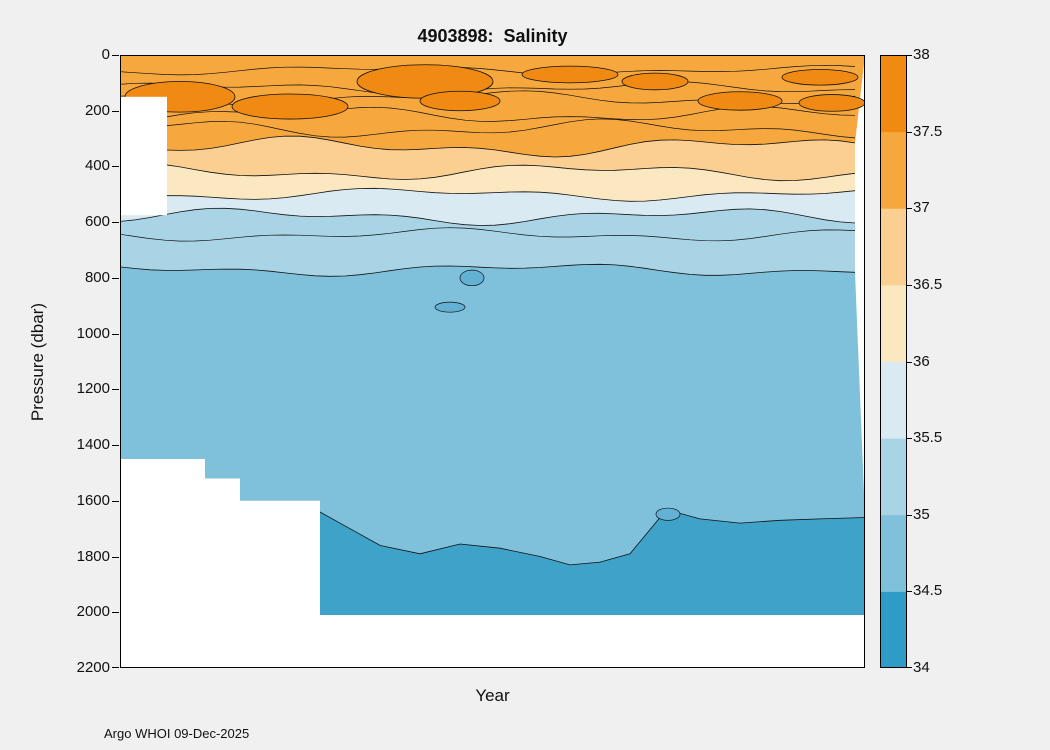  Describe the element at coordinates (97, 110) in the screenshot. I see `y-tick-label: 200` at that location.